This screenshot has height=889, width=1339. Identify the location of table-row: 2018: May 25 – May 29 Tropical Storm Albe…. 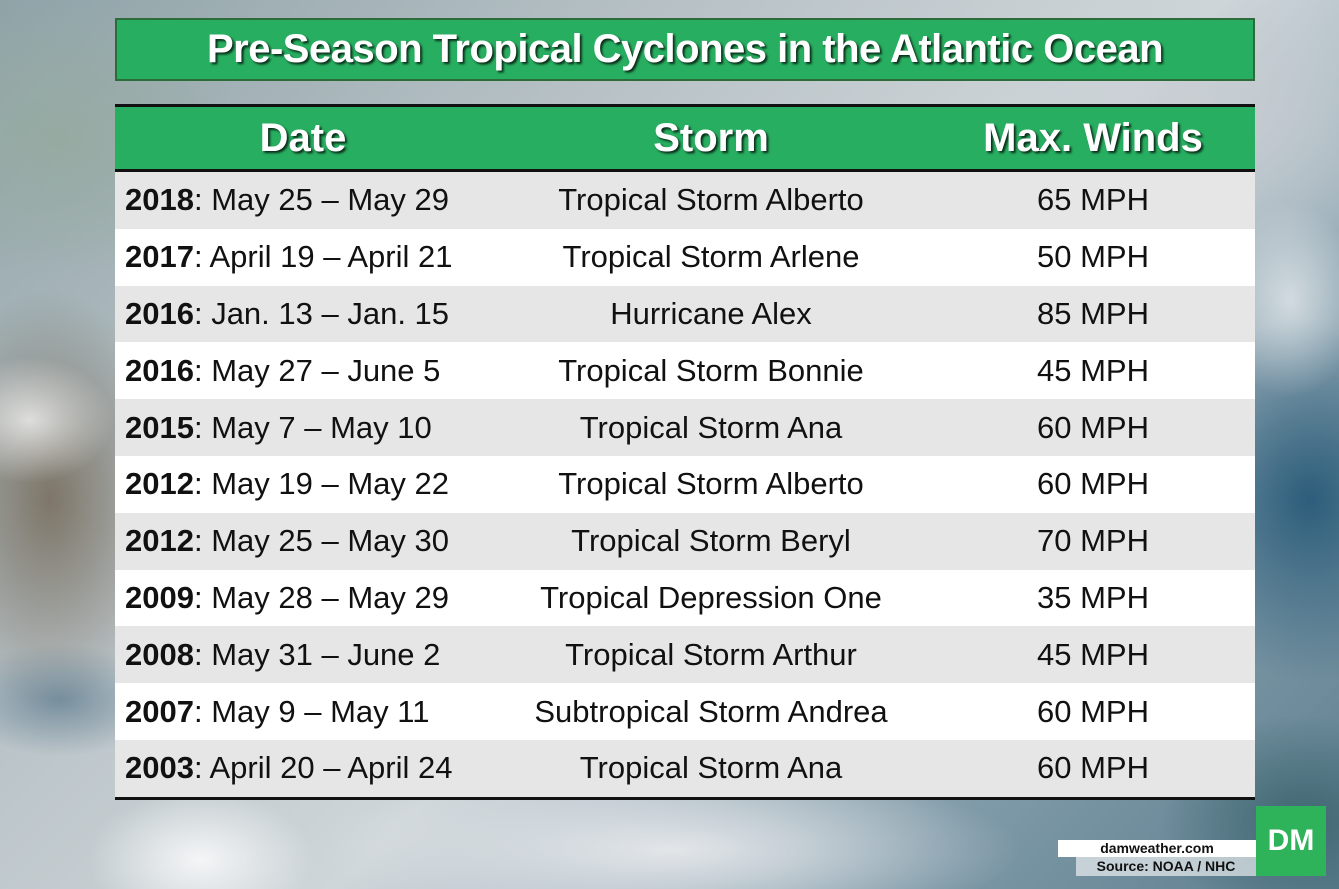
(685, 200).